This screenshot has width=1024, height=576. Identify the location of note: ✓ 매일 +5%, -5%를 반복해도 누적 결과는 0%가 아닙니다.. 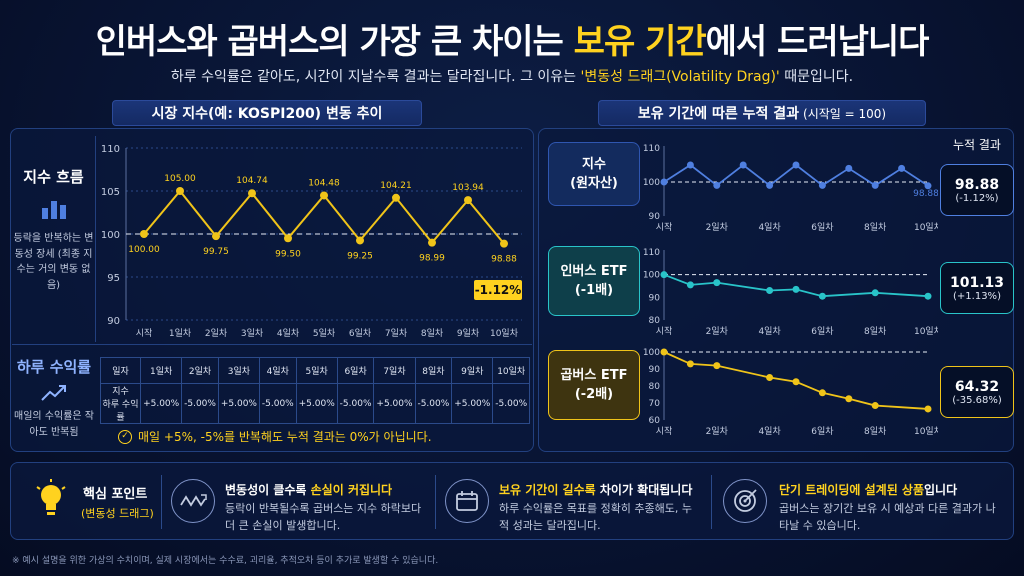
(275, 436).